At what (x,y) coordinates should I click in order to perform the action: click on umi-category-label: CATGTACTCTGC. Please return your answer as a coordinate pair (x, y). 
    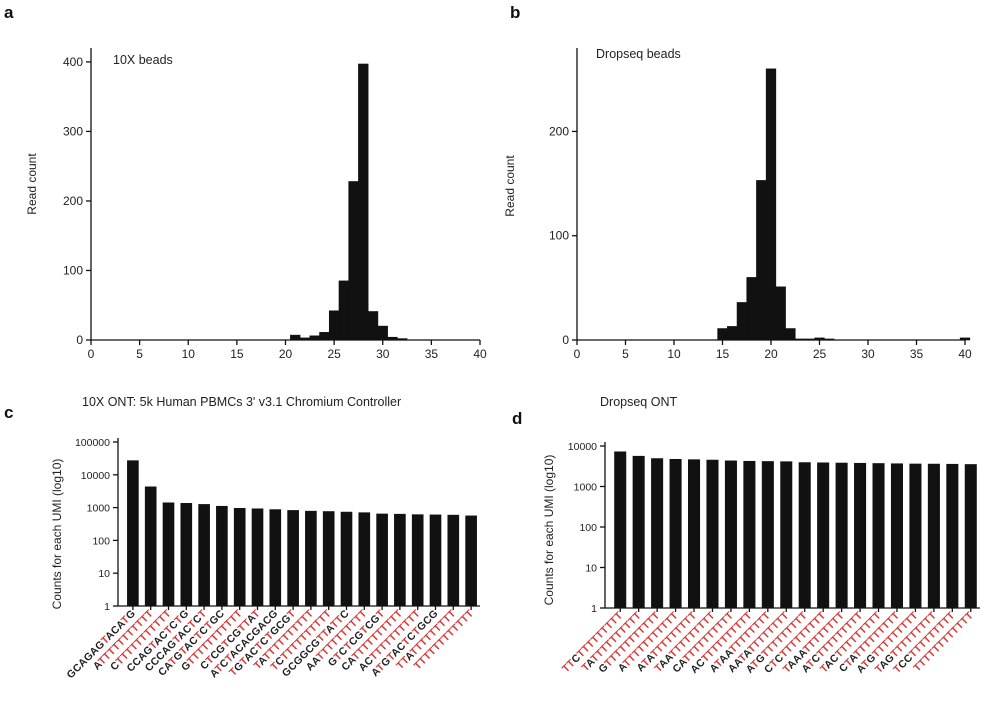
    Looking at the image, I should click on (191, 642).